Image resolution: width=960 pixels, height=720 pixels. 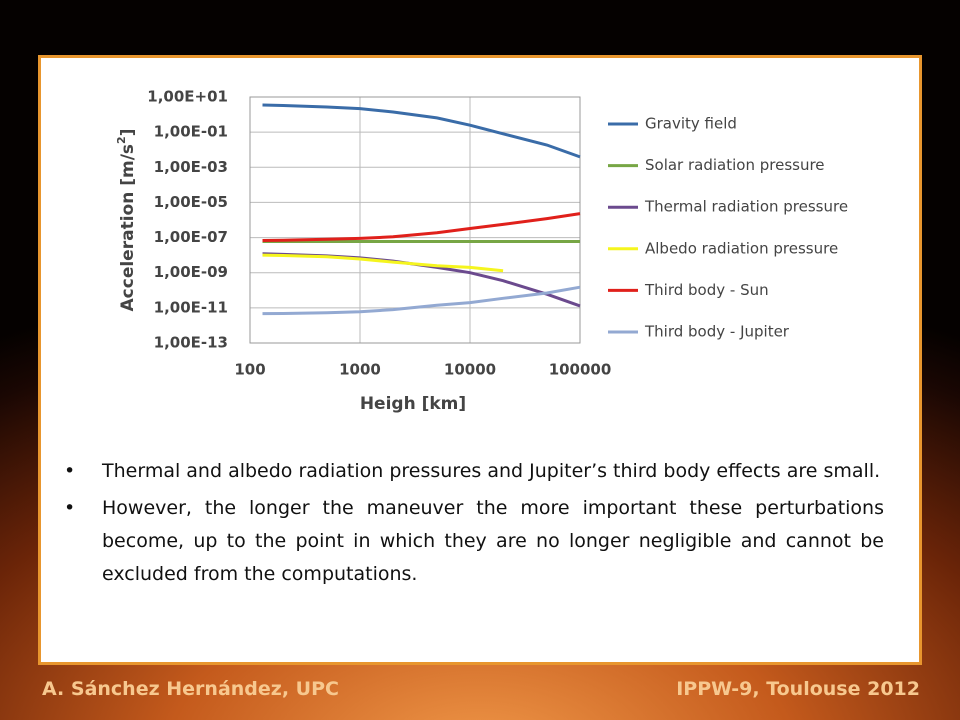 What do you see at coordinates (191, 237) in the screenshot?
I see `y-tick-label: 1,00E-07` at bounding box center [191, 237].